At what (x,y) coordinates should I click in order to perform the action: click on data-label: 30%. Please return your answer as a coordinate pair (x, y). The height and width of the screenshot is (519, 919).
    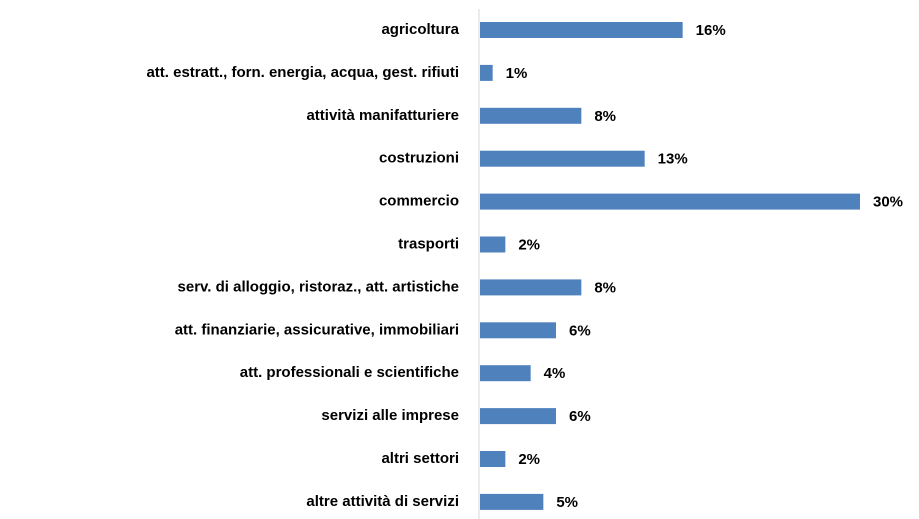
    Looking at the image, I should click on (888, 202).